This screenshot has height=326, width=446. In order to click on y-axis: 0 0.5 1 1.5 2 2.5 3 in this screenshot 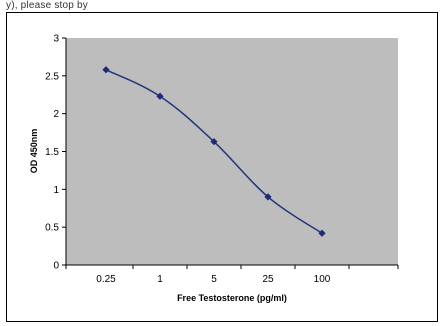, I will do `click(56, 153)`.